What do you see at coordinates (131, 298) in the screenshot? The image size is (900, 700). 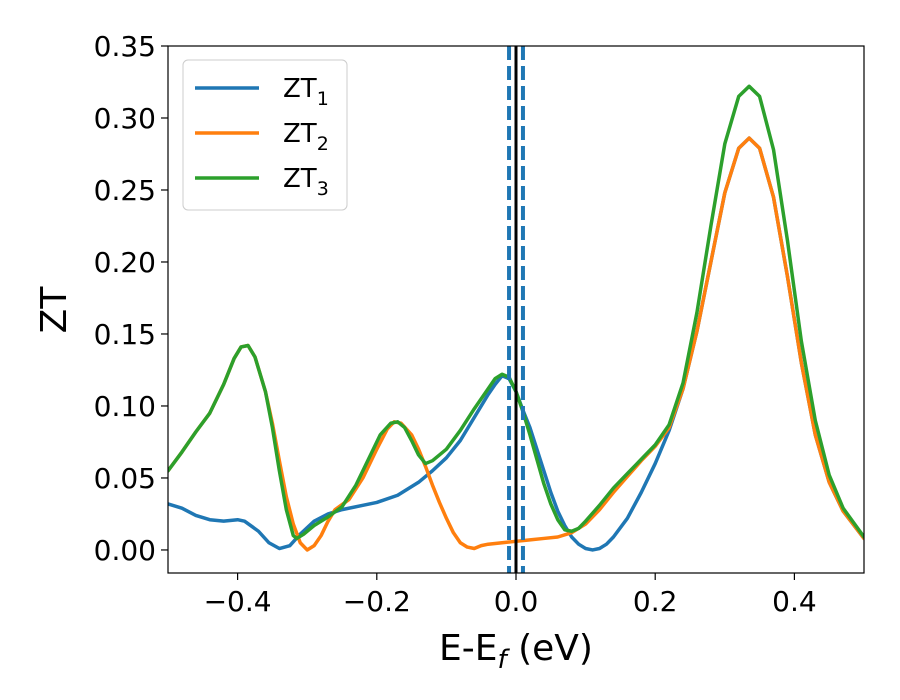 I see `y-axis-ticks: 0.00 0.05 0.10 0.15 0.20 0.25 0.30 0.35` at bounding box center [131, 298].